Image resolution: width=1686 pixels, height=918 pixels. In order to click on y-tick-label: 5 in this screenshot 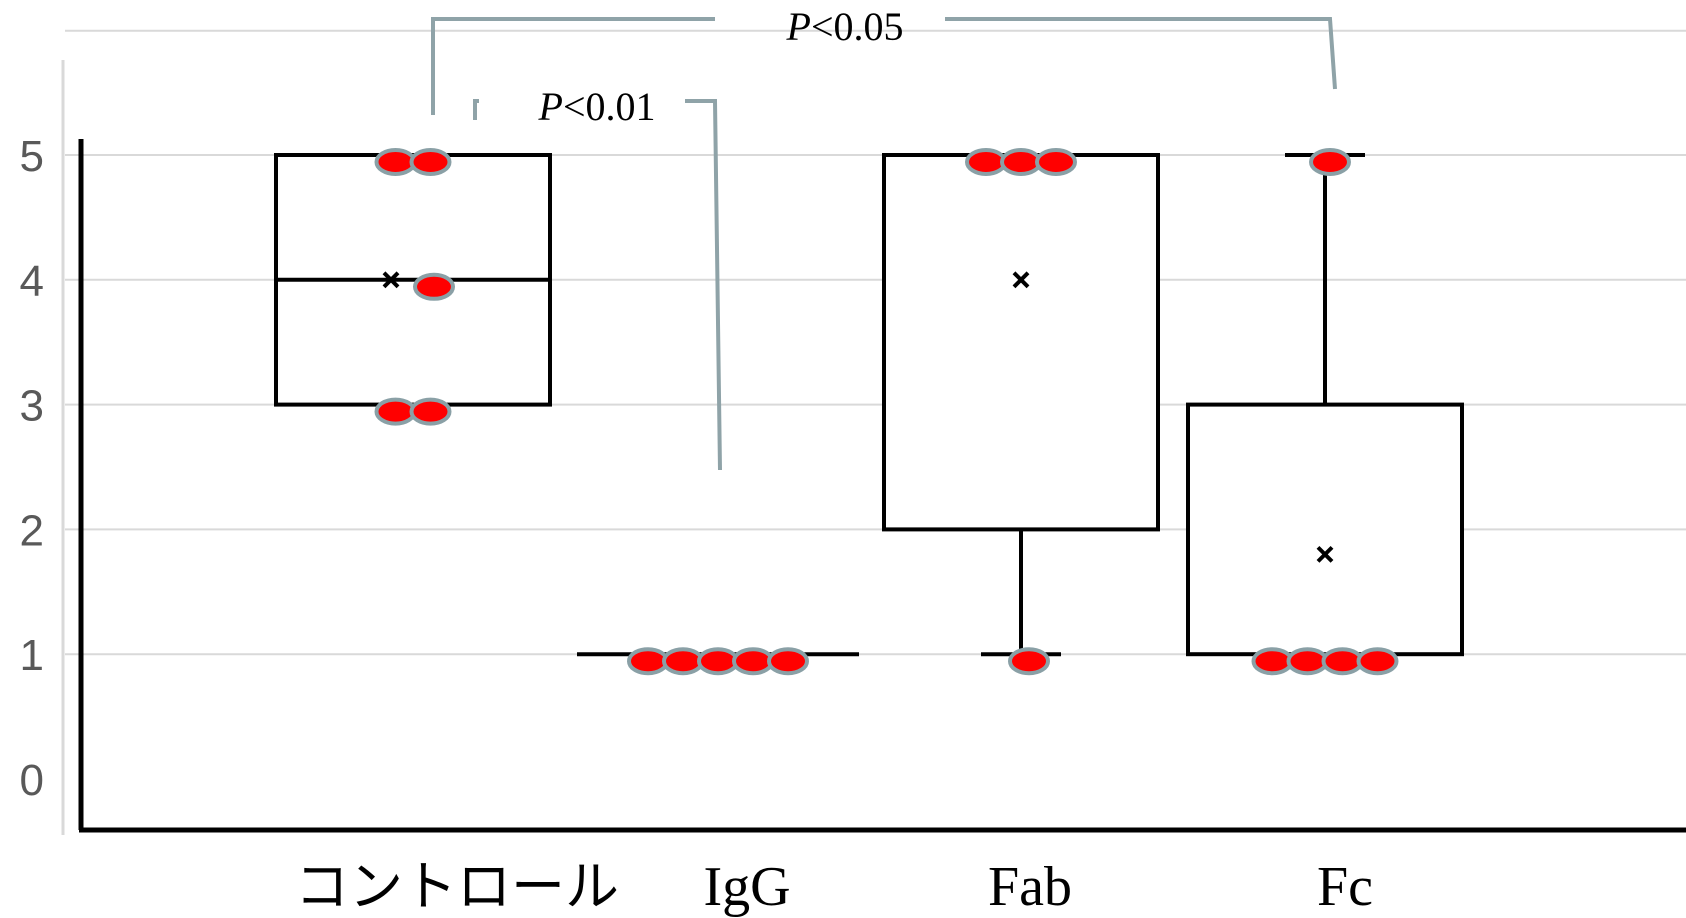, I will do `click(32, 156)`.